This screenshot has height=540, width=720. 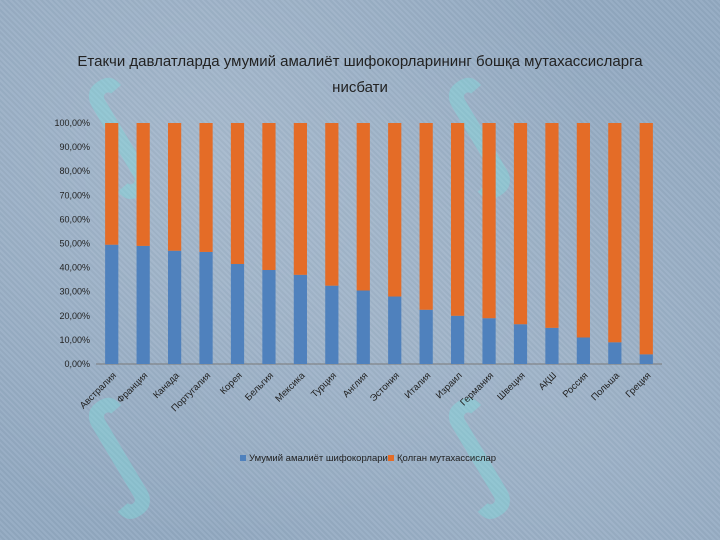 I want to click on category-label: Турция, so click(x=324, y=385).